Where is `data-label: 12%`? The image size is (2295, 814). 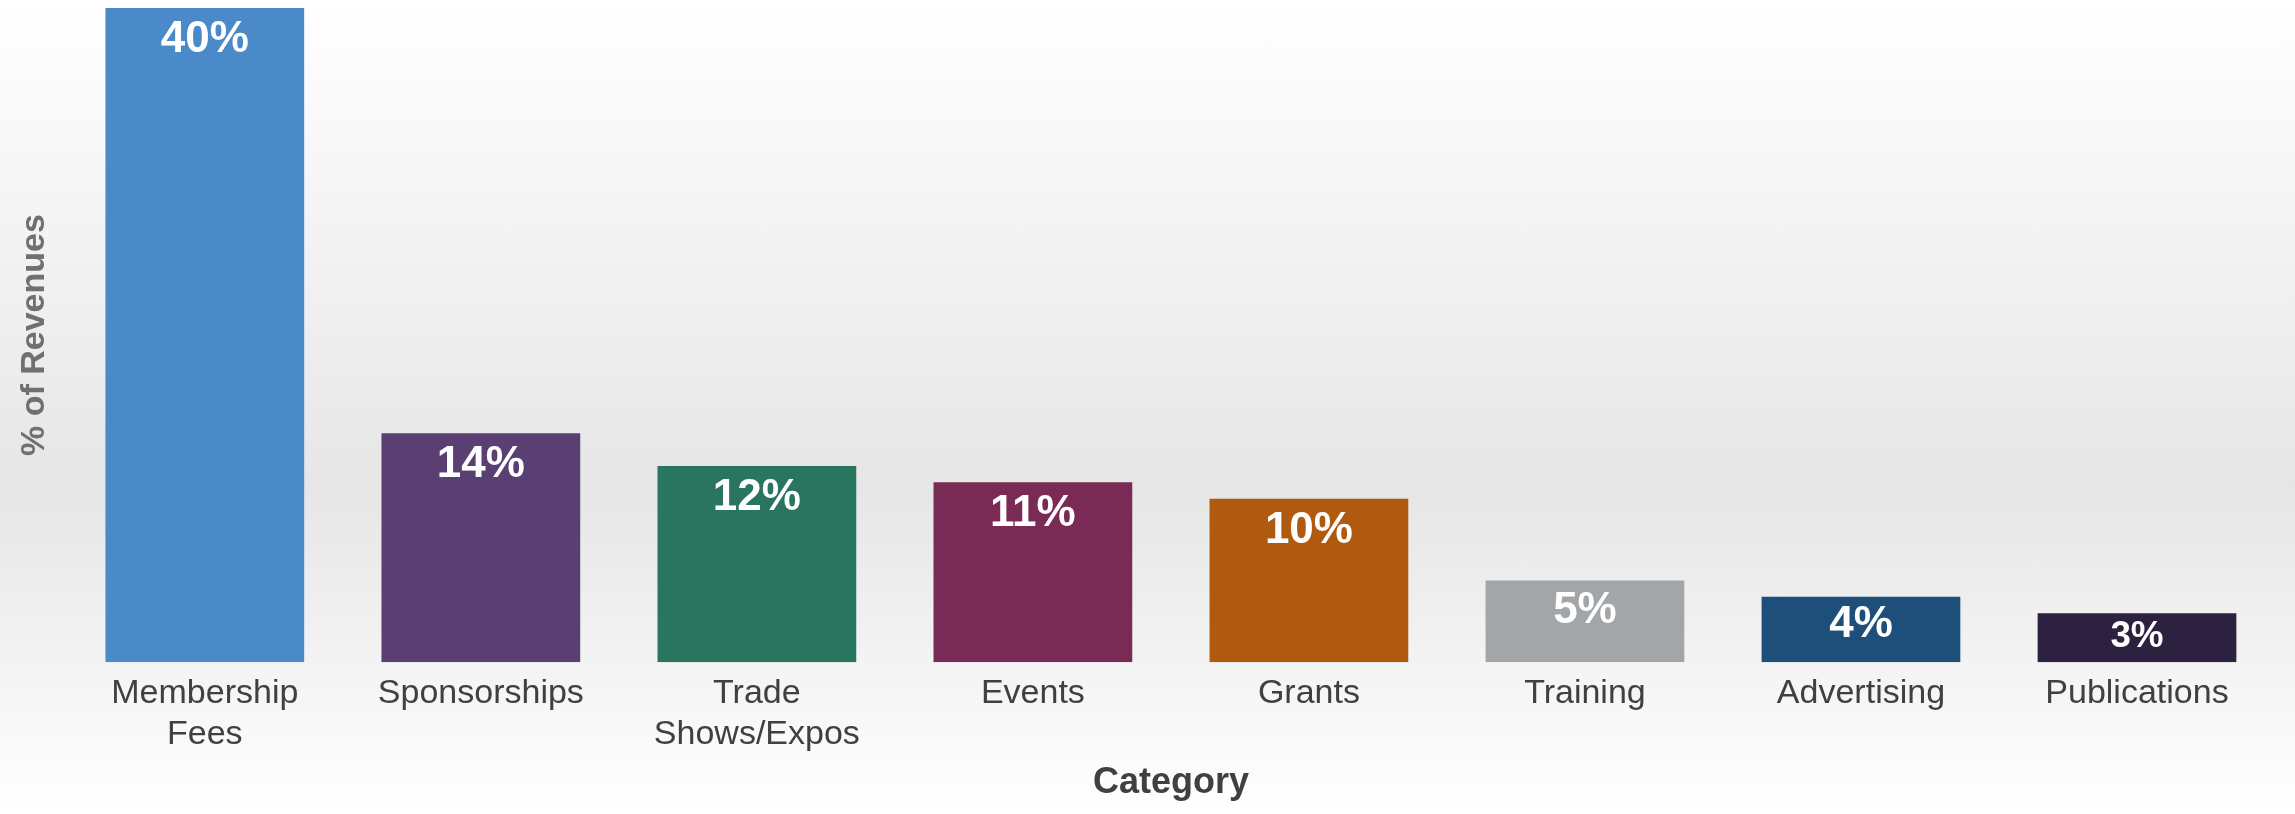 data-label: 12% is located at coordinates (756, 495).